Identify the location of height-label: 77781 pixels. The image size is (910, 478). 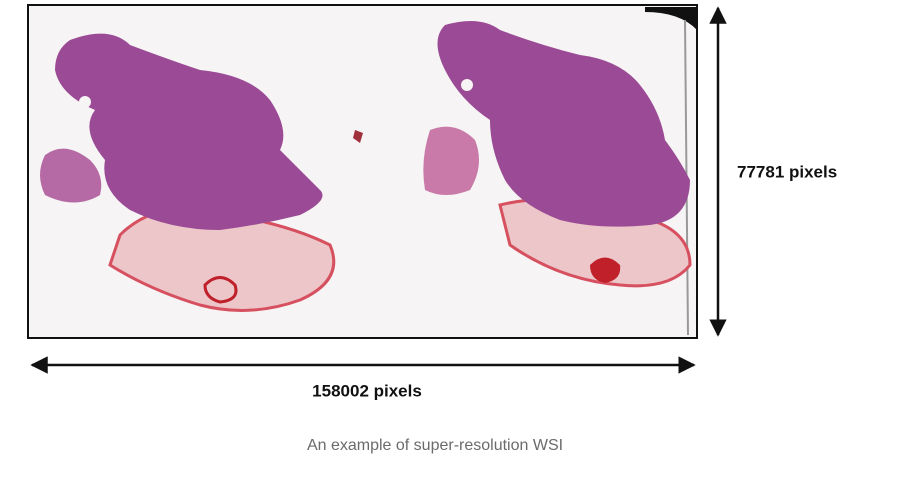
(787, 171).